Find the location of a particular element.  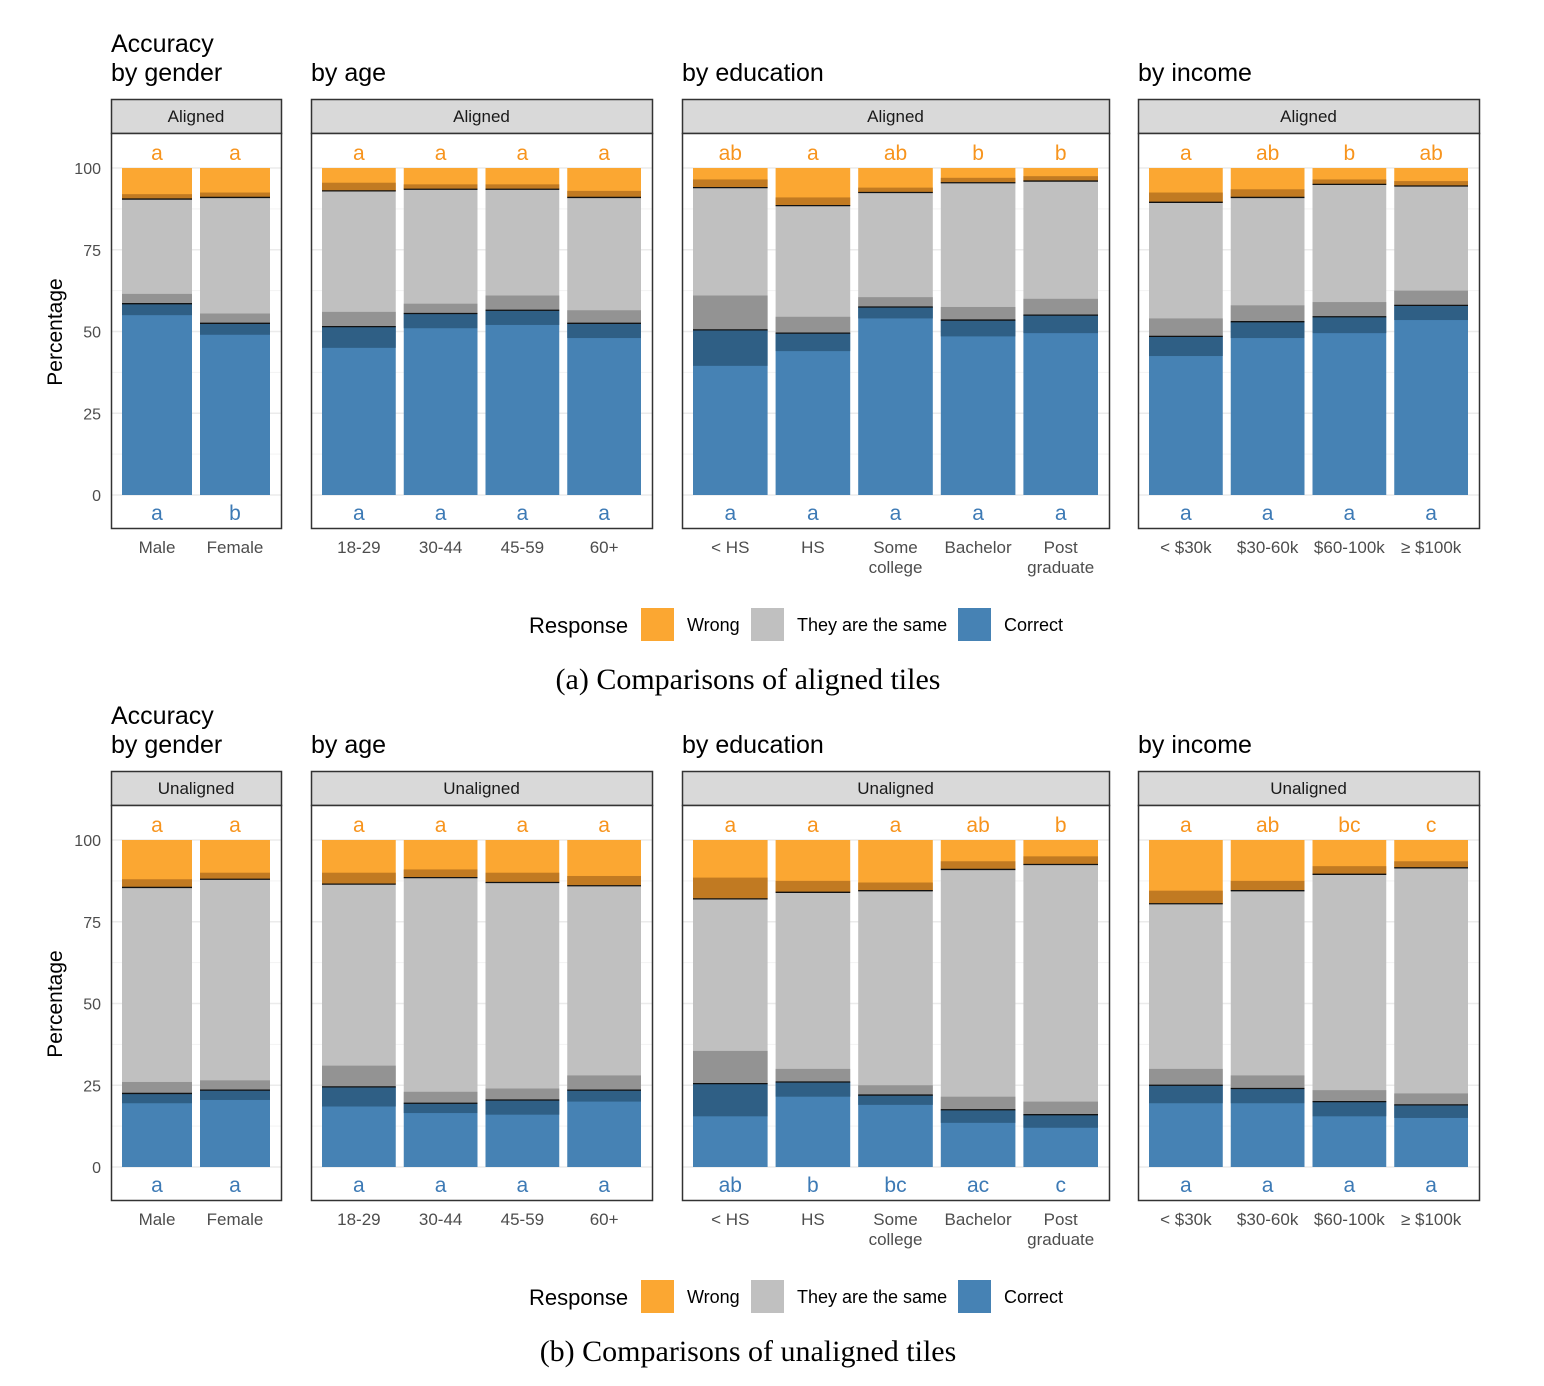

significance-letter-top: c is located at coordinates (1431, 825).